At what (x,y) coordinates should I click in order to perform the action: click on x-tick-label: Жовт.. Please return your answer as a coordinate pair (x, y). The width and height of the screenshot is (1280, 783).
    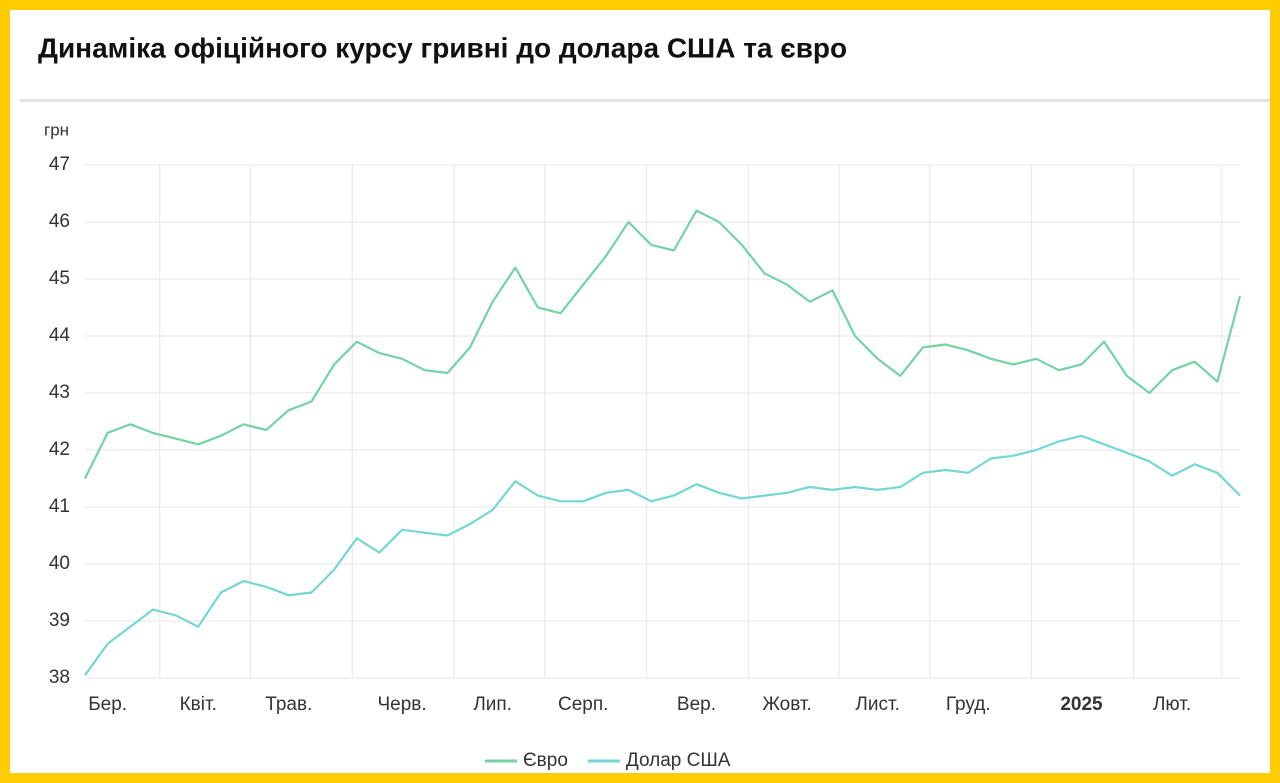
    Looking at the image, I should click on (786, 704).